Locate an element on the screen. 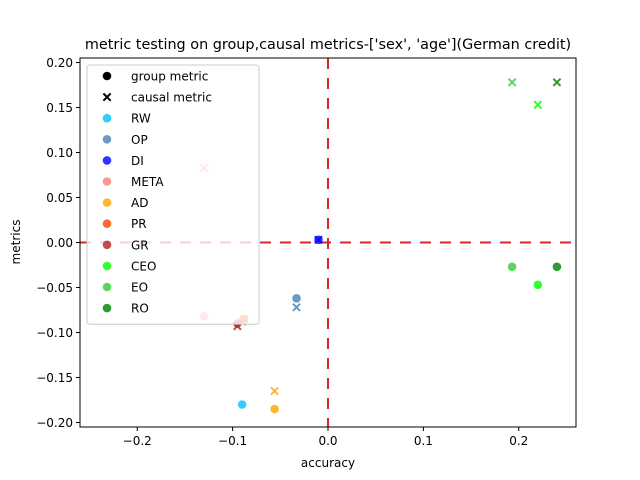  legend-label-ro: RO is located at coordinates (140, 309).